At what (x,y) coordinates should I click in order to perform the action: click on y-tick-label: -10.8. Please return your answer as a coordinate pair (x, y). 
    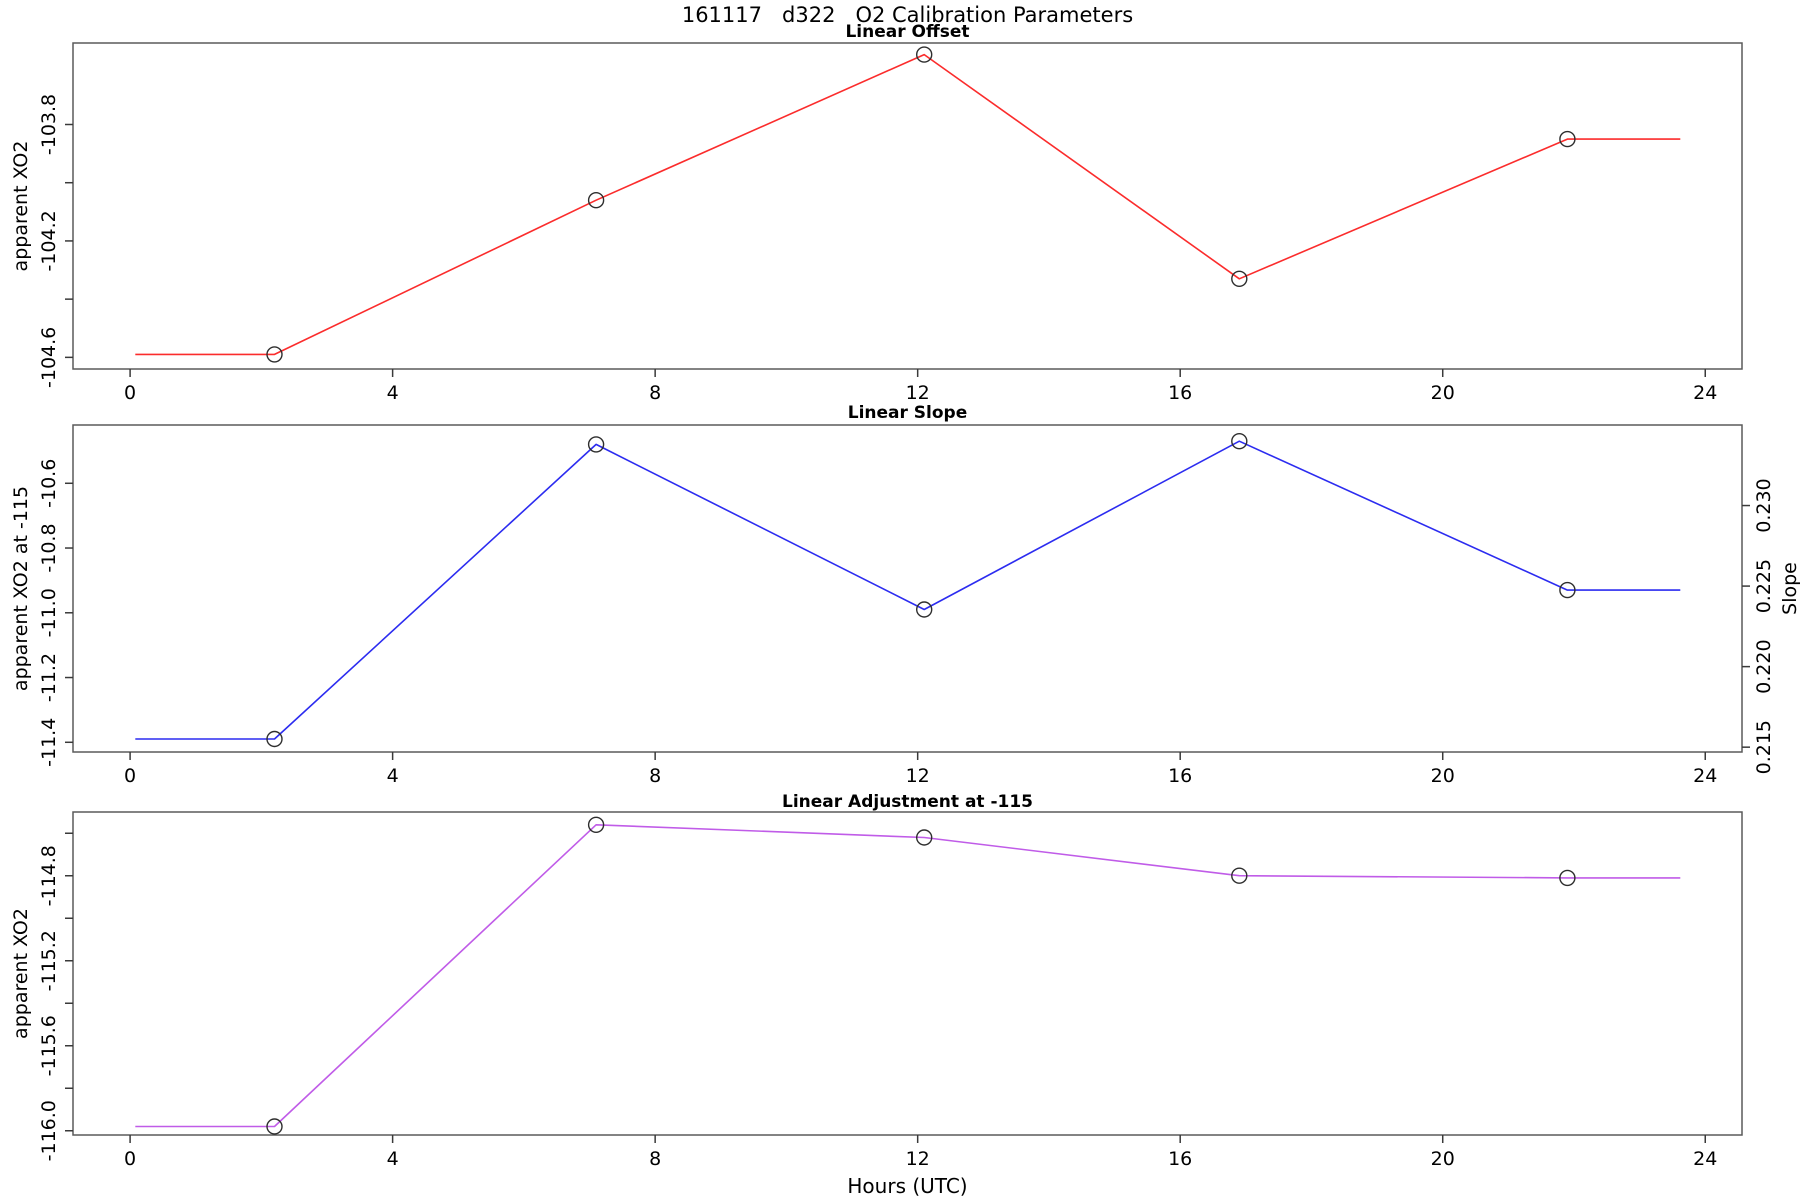
    Looking at the image, I should click on (49, 547).